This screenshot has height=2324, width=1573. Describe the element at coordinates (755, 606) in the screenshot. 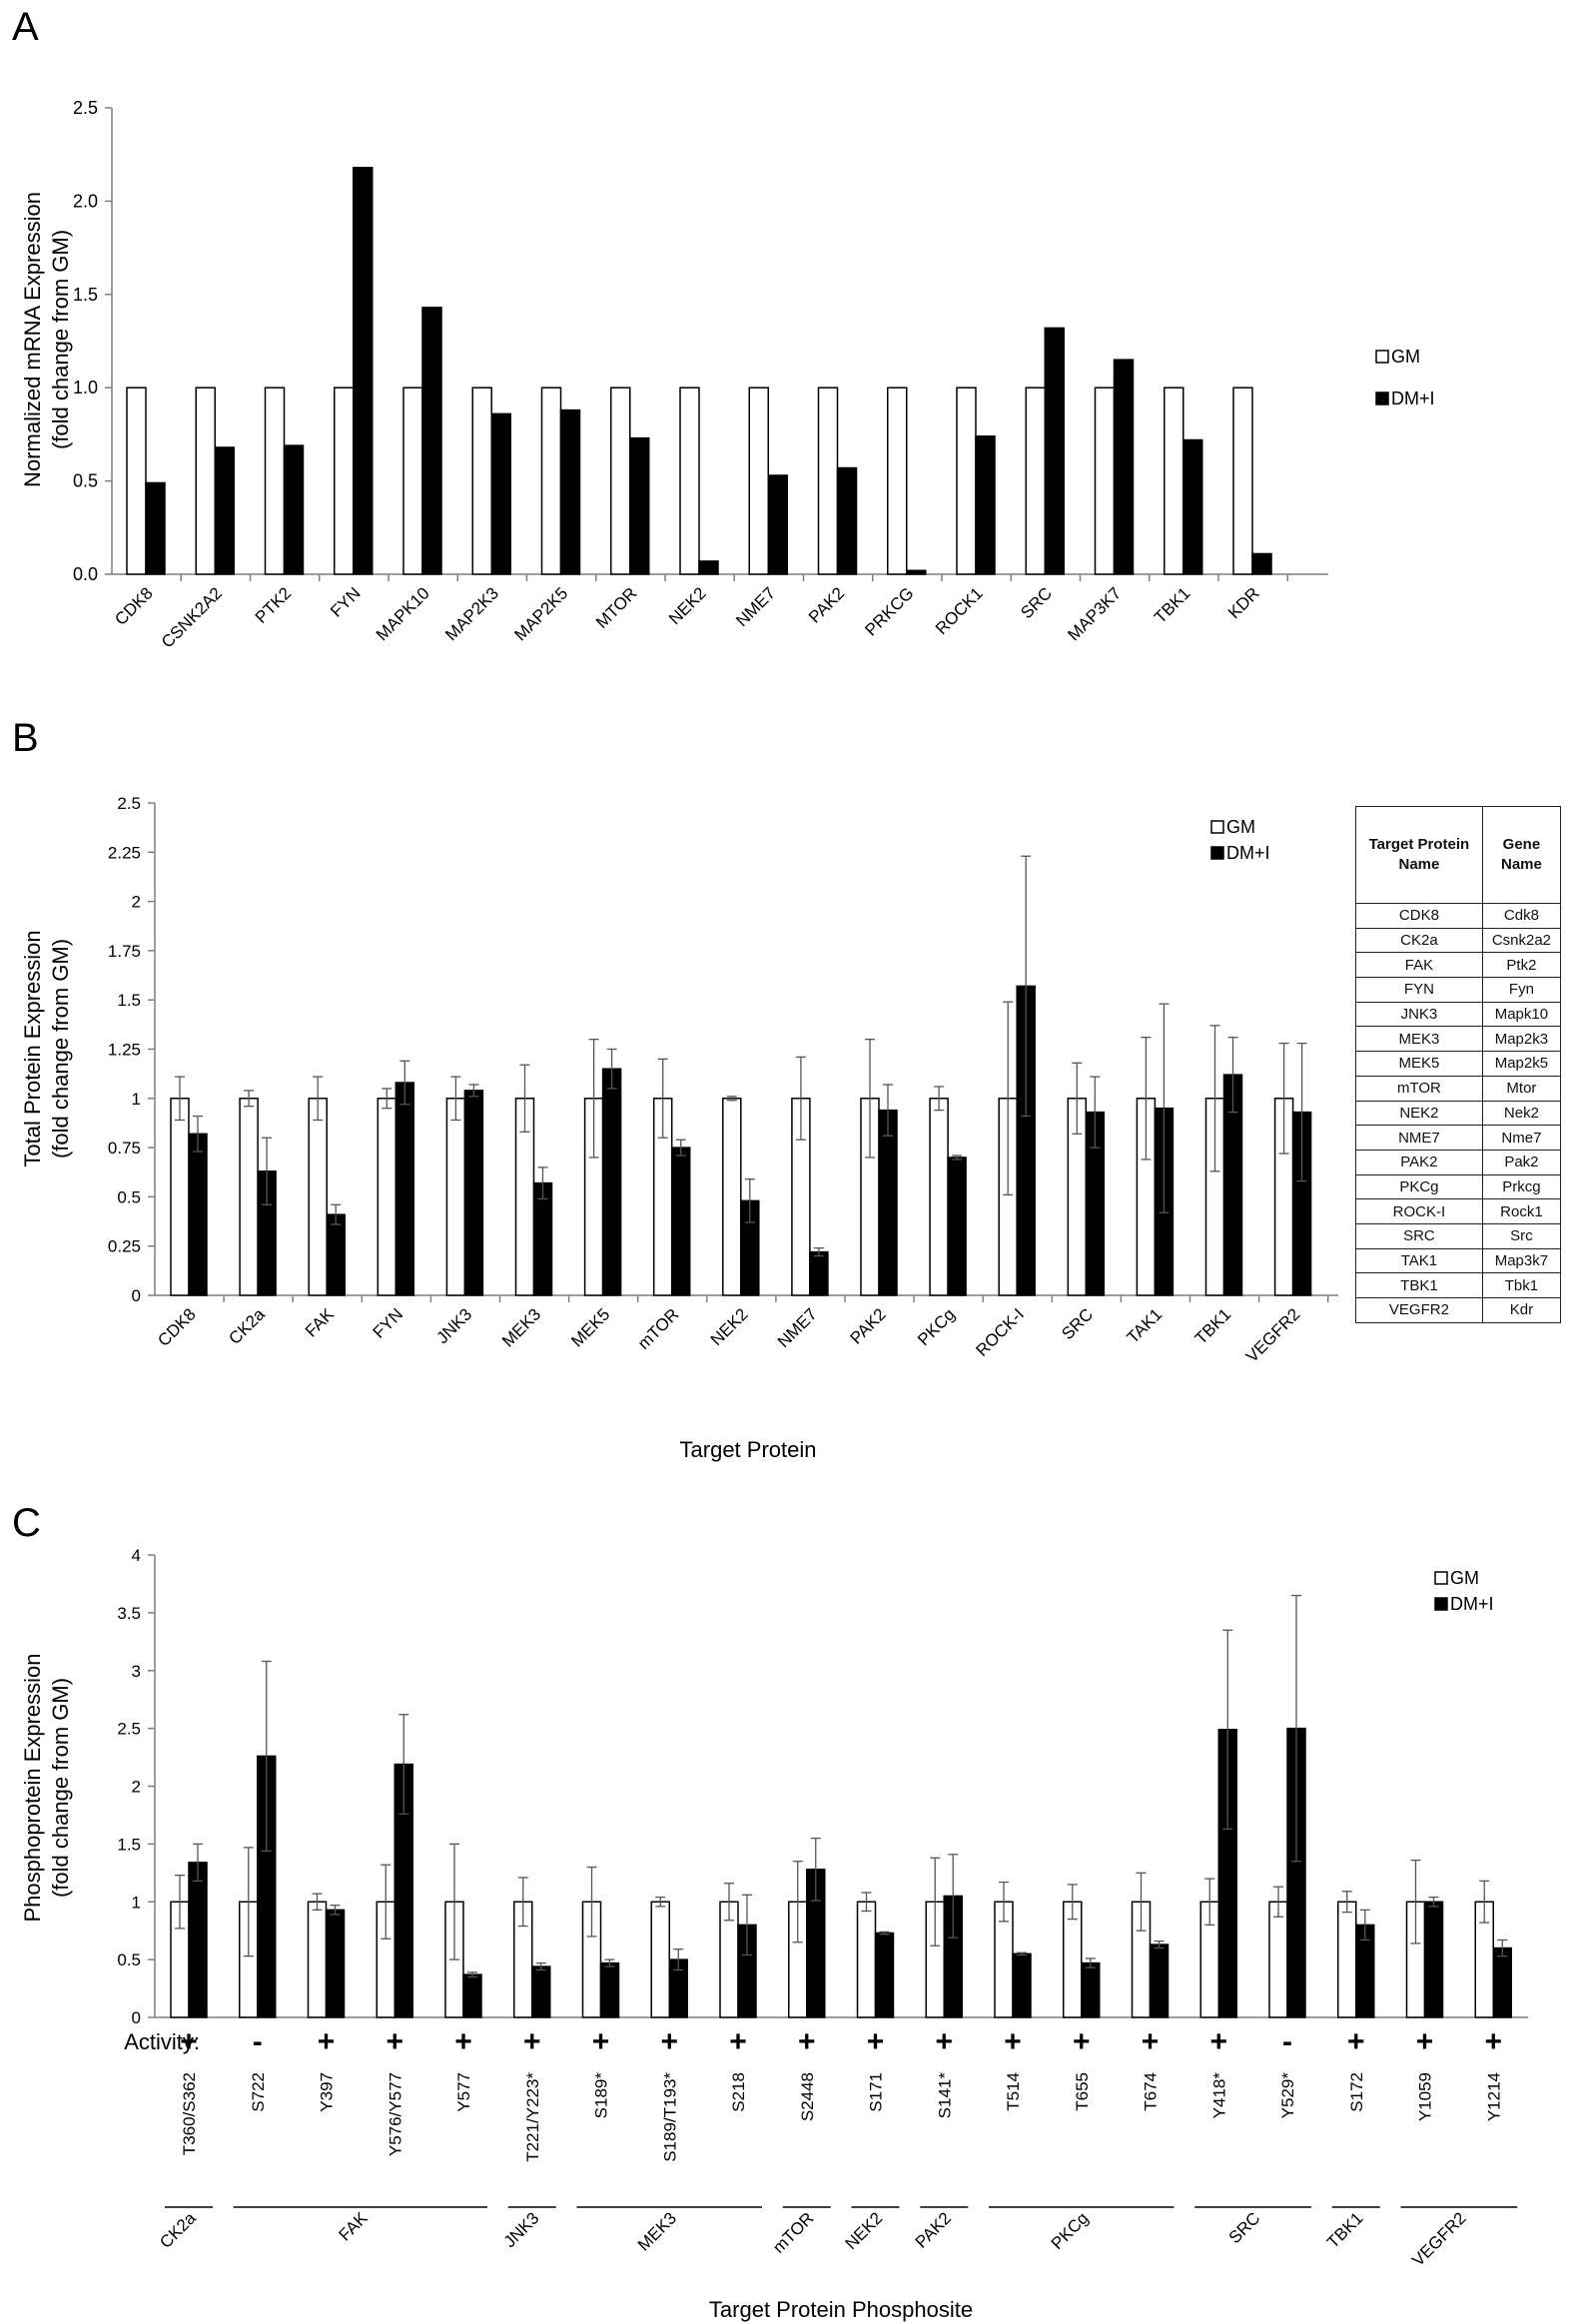

I see `x-tick-label: NME7` at that location.